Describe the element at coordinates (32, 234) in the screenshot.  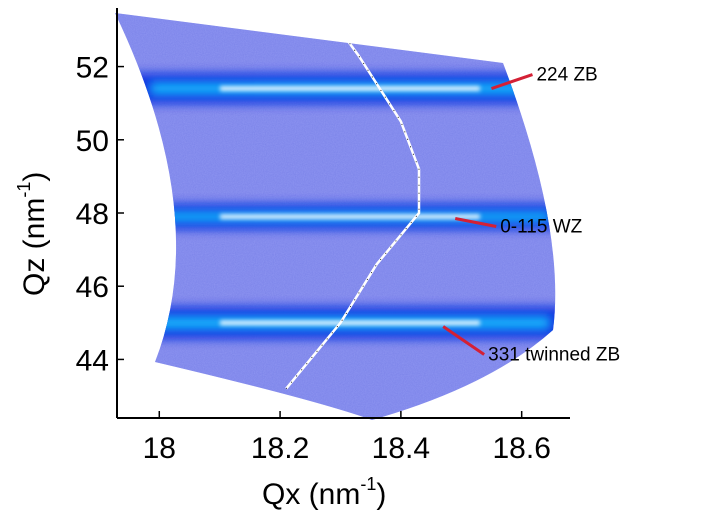
I see `y-axis-title: Qz (nm-1)` at that location.